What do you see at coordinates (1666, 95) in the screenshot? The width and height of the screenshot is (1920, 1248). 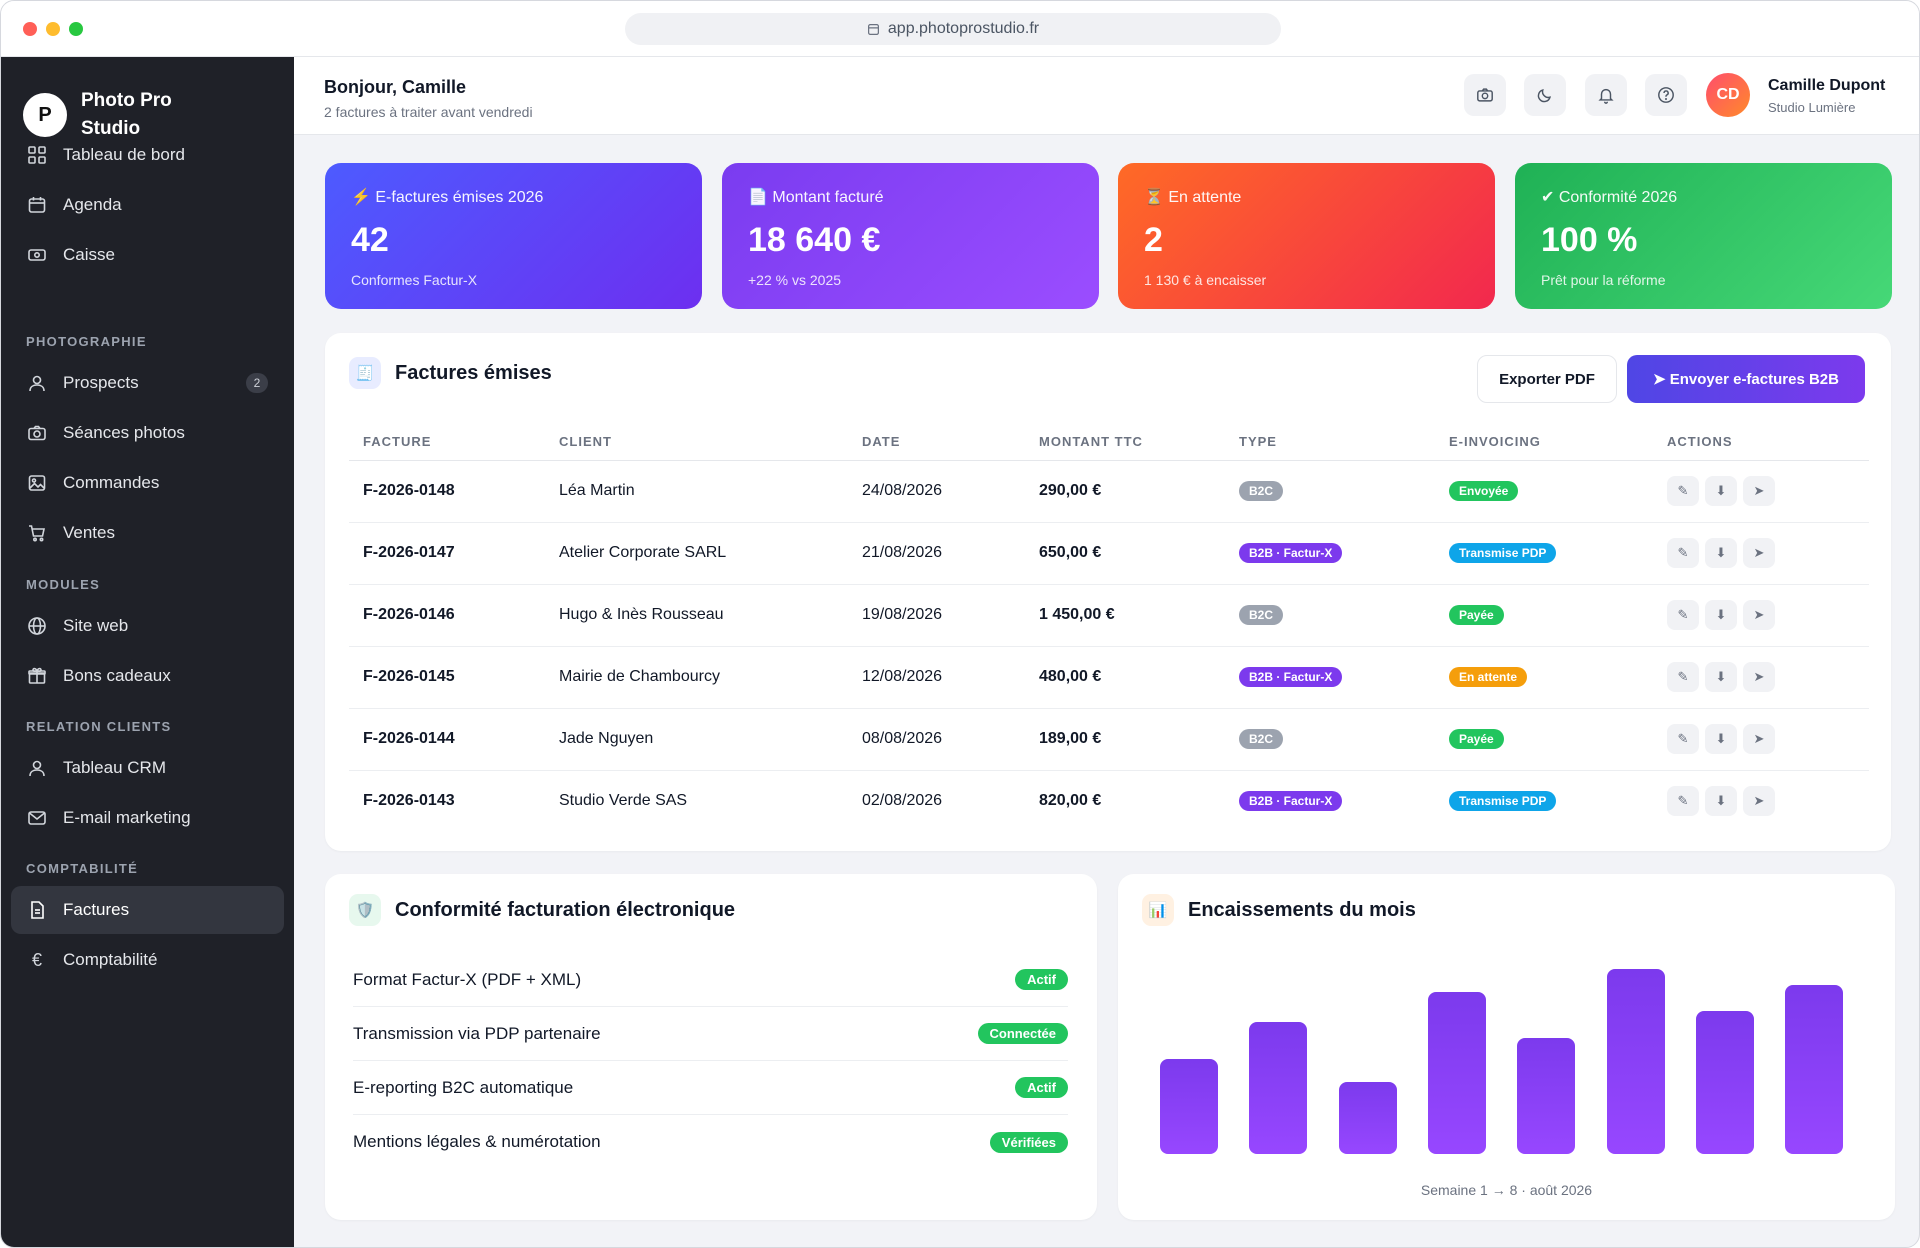 I see `help-button` at bounding box center [1666, 95].